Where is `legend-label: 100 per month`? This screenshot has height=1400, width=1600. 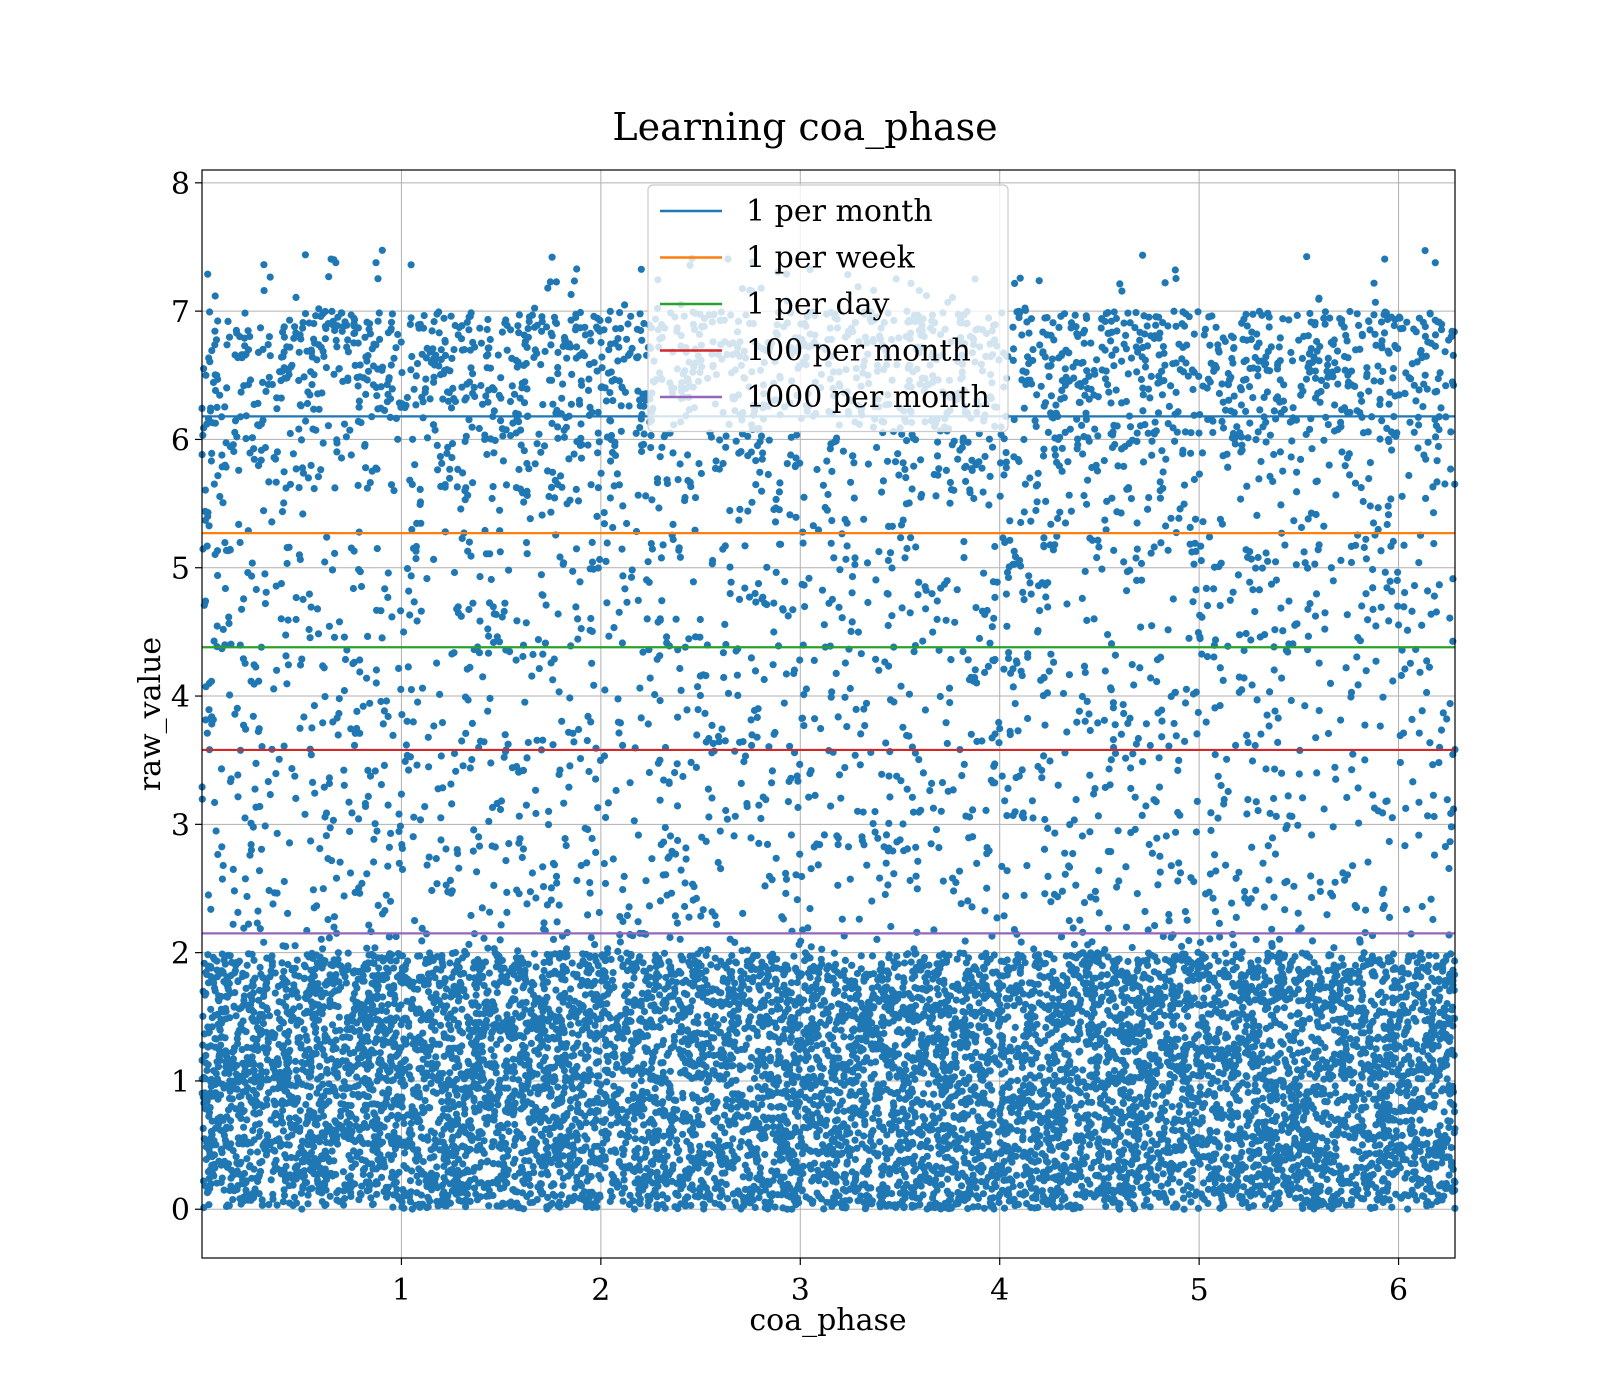
legend-label: 100 per month is located at coordinates (858, 351).